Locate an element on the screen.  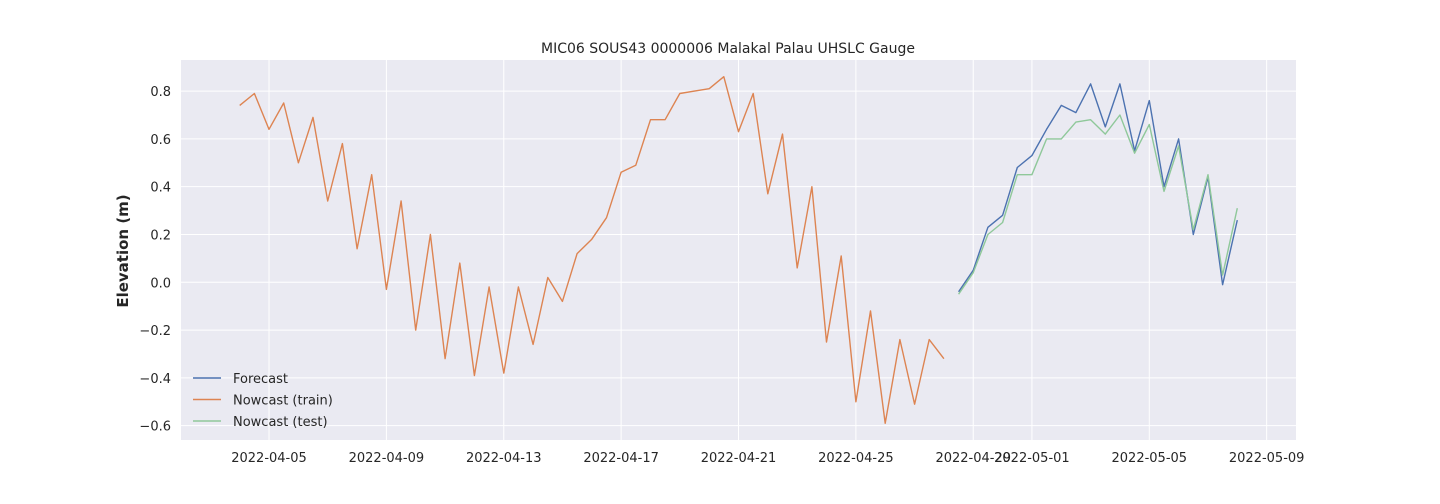
x-tick-label: 2022-04-21 is located at coordinates (739, 458).